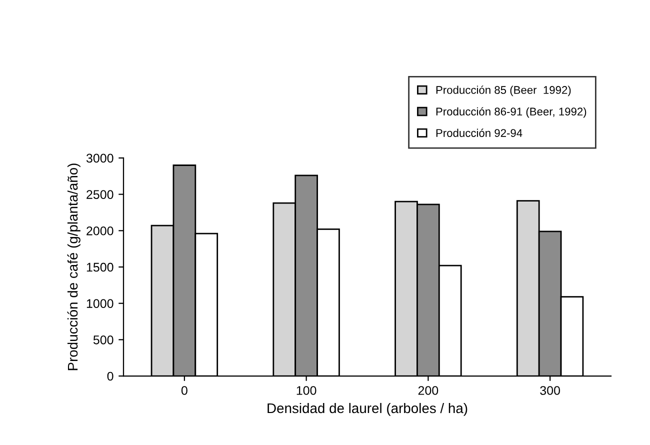  Describe the element at coordinates (306, 390) in the screenshot. I see `x-tick-label: 100` at that location.